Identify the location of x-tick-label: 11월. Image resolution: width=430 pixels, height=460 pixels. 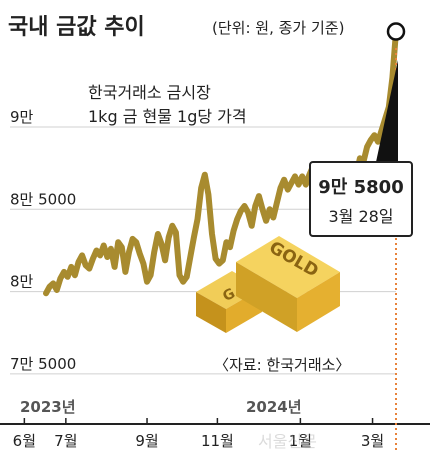
(217, 441).